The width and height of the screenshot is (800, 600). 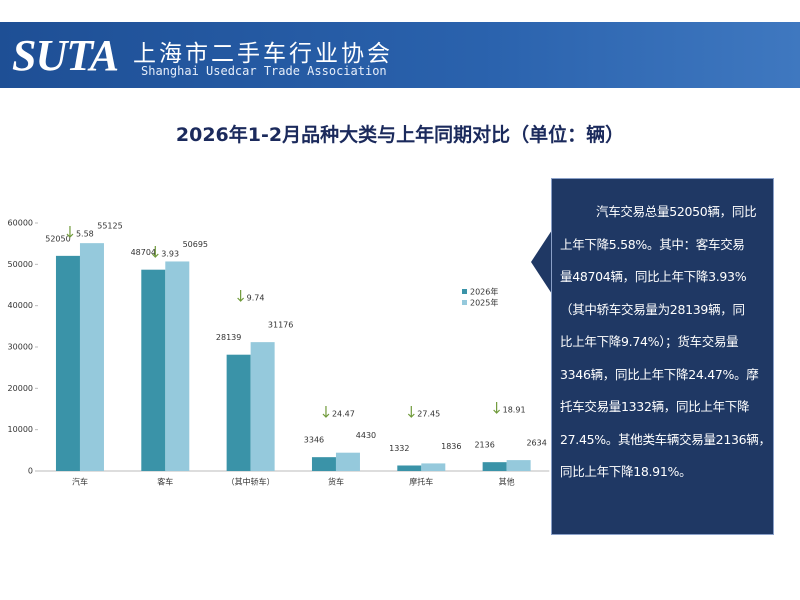 What do you see at coordinates (109, 226) in the screenshot?
I see `value-label: 55125` at bounding box center [109, 226].